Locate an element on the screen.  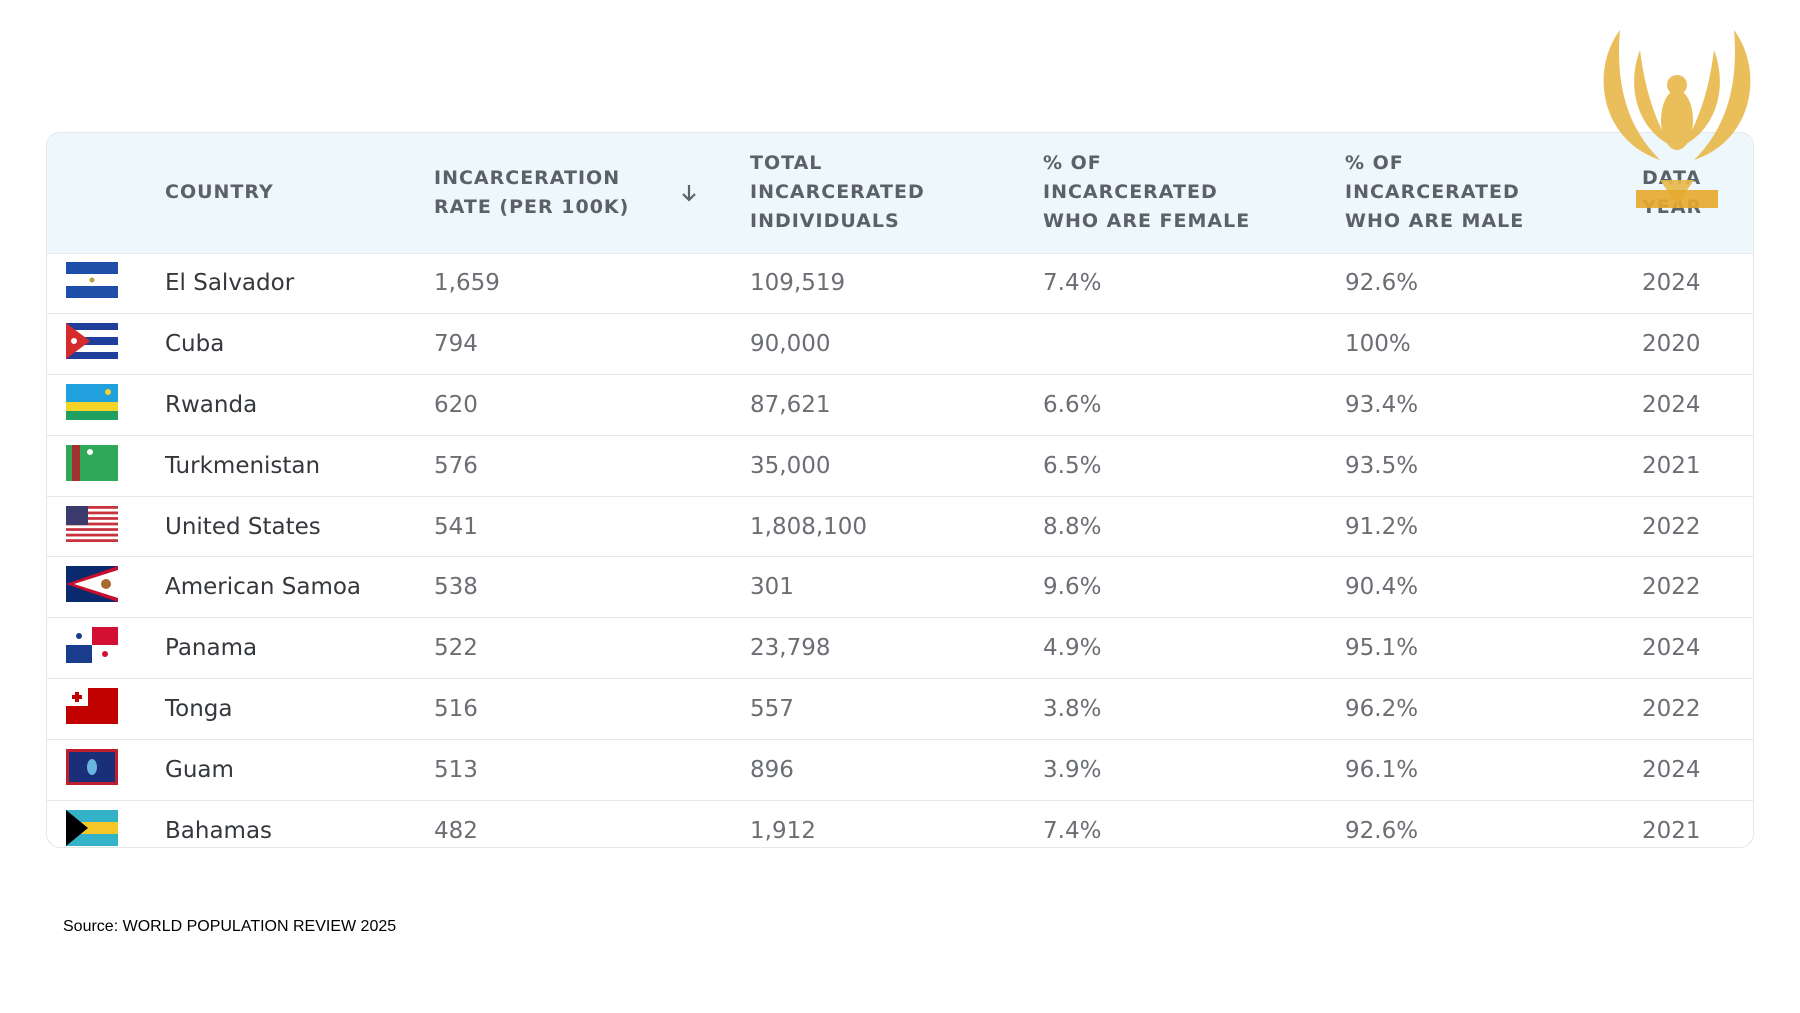
table-cell: 35,000 is located at coordinates (790, 465).